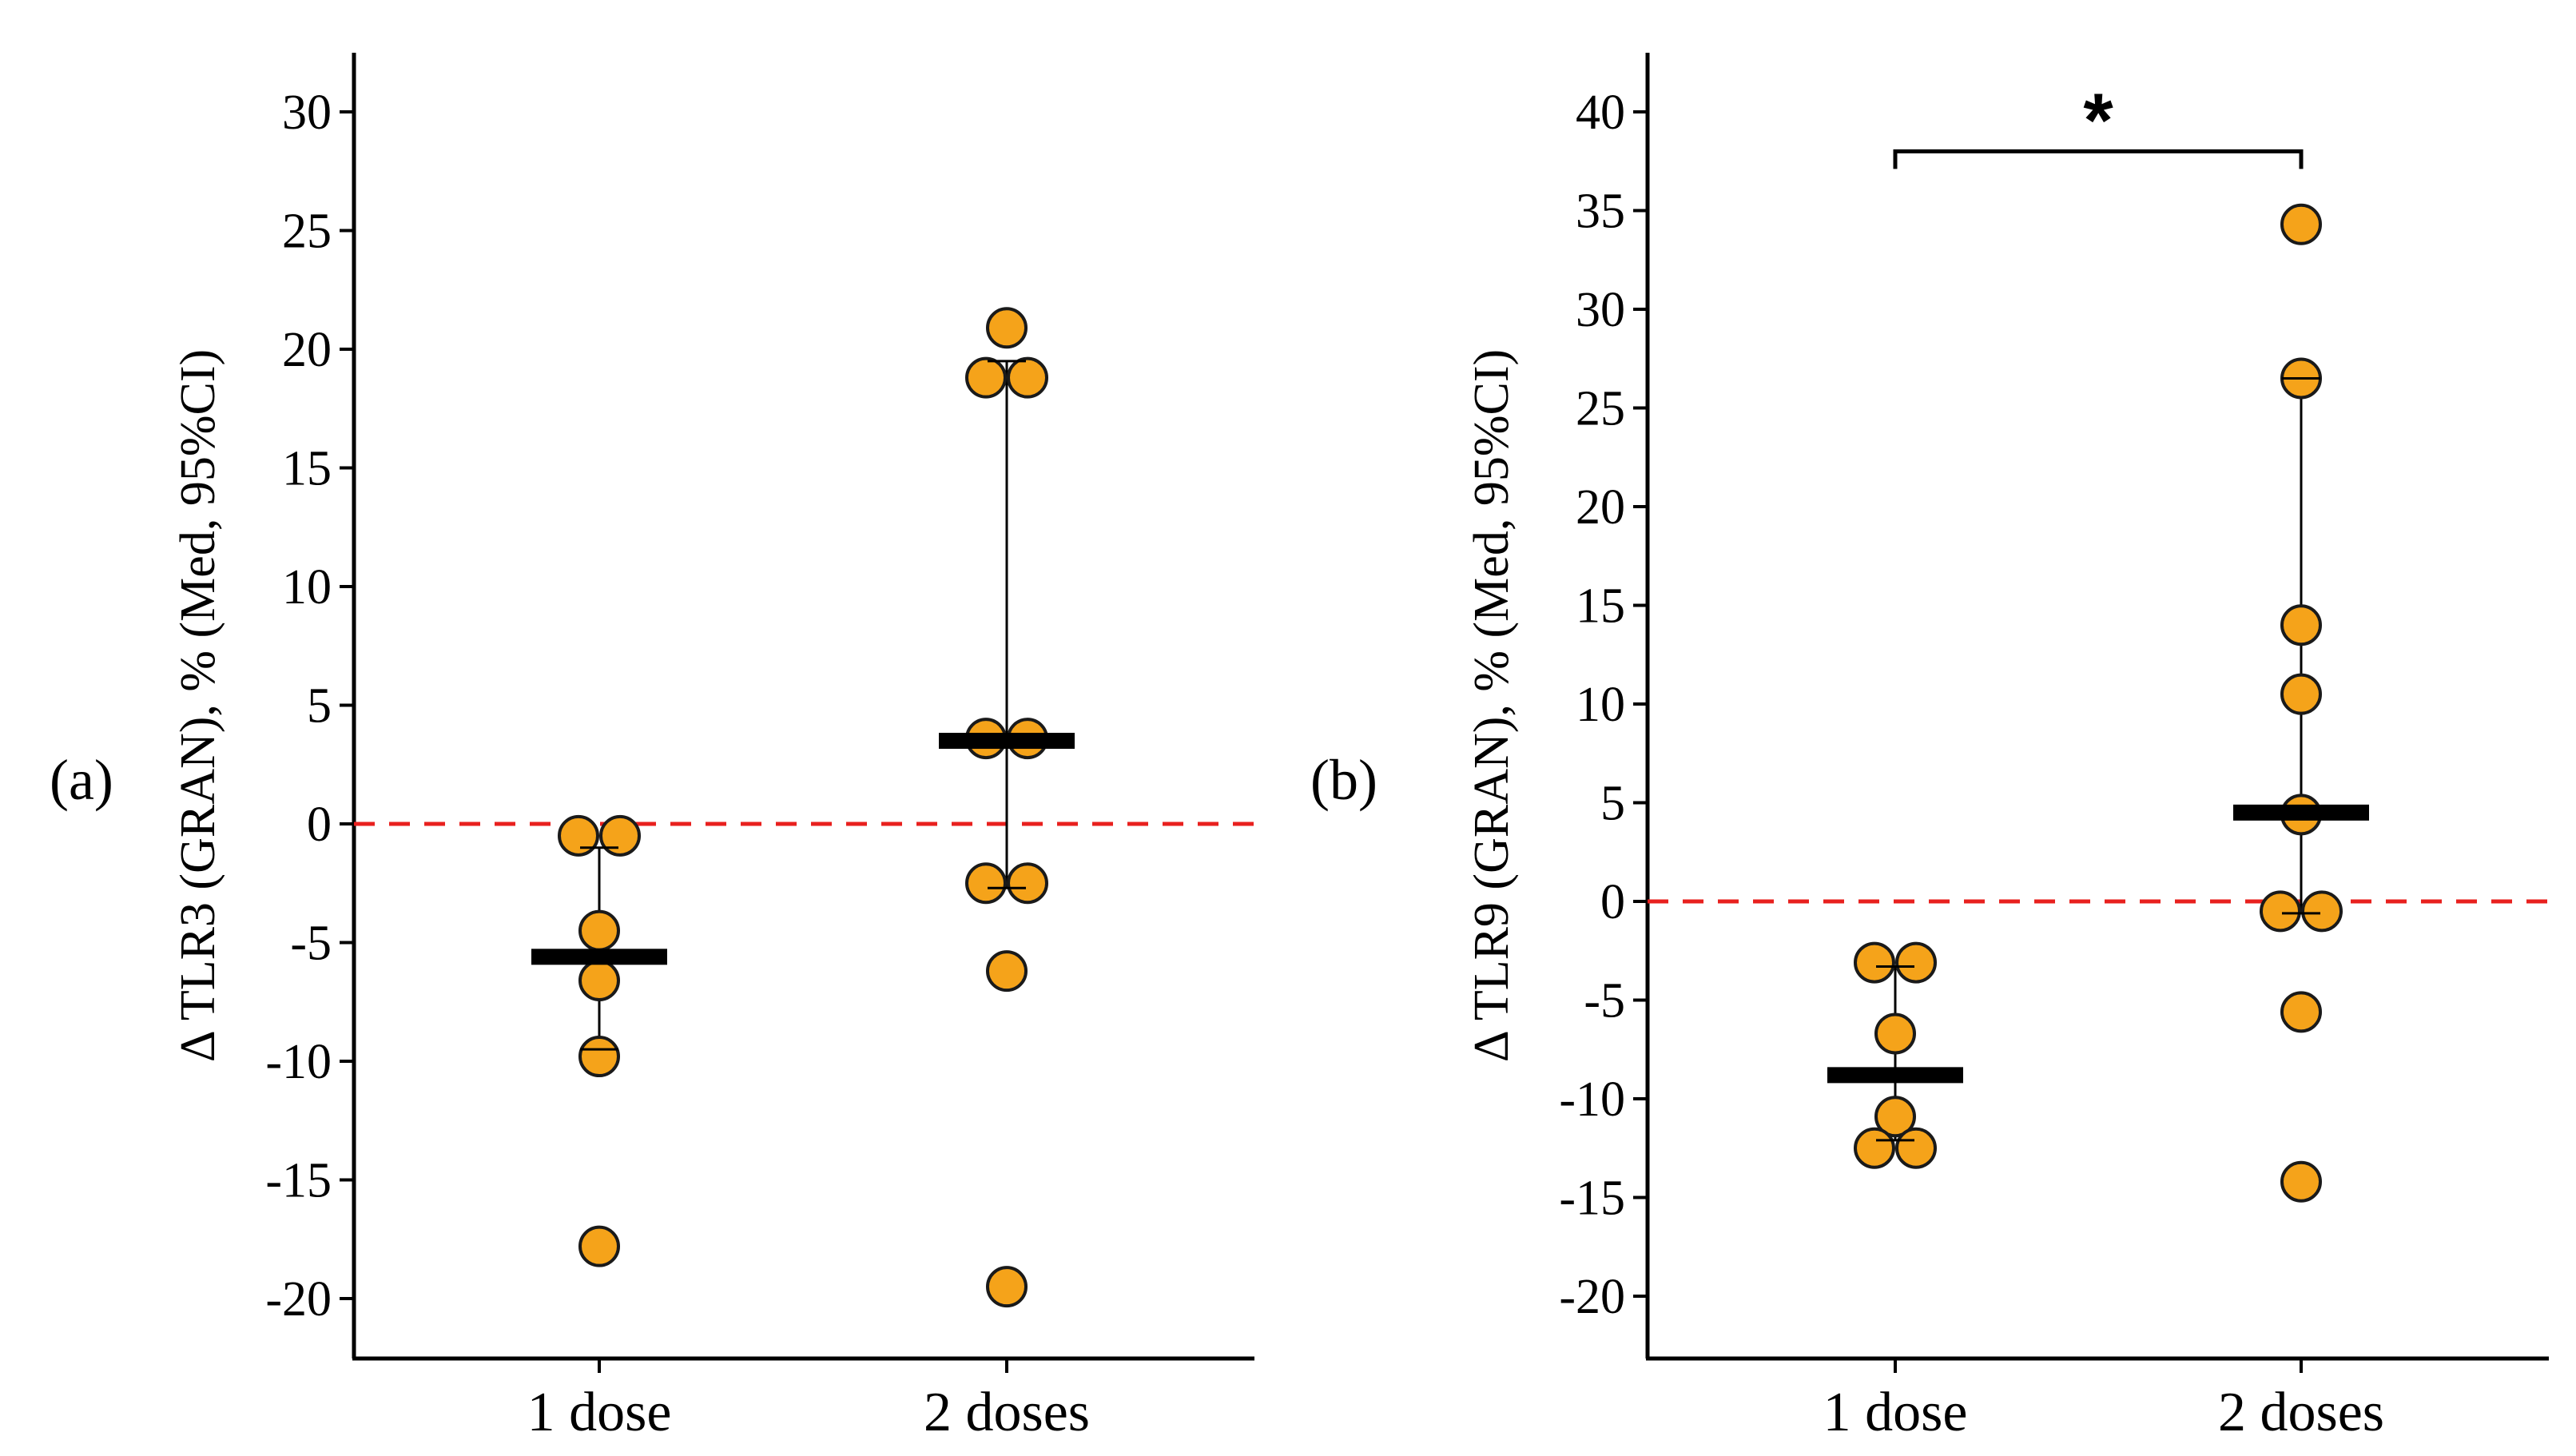 Image resolution: width=2576 pixels, height=1456 pixels. I want to click on y-tick-label: 40, so click(1600, 113).